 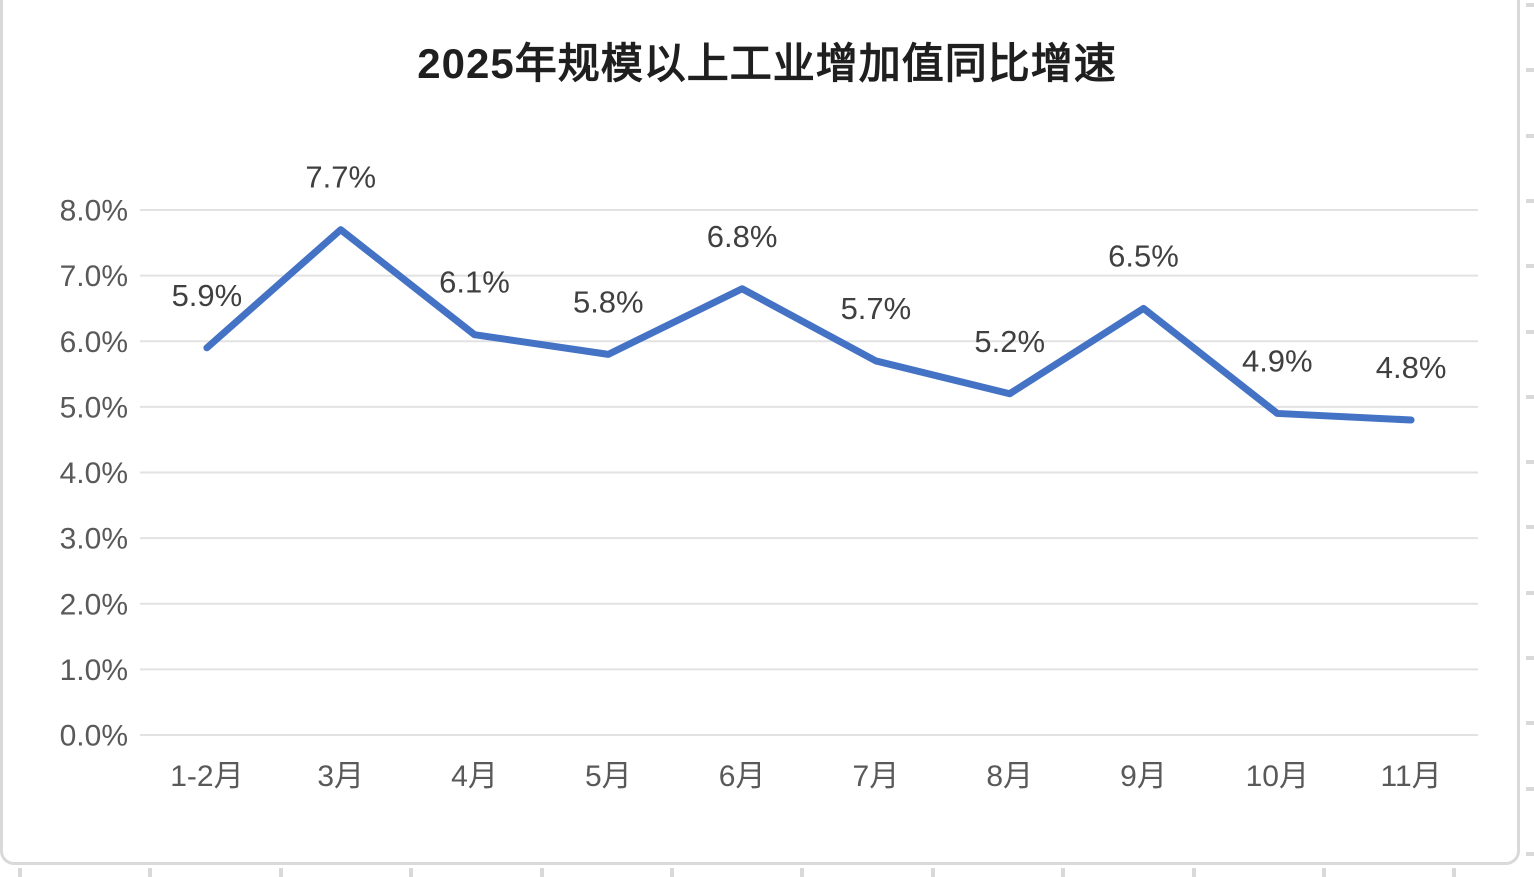 I want to click on data-point-label: 7.7%, so click(x=340, y=177).